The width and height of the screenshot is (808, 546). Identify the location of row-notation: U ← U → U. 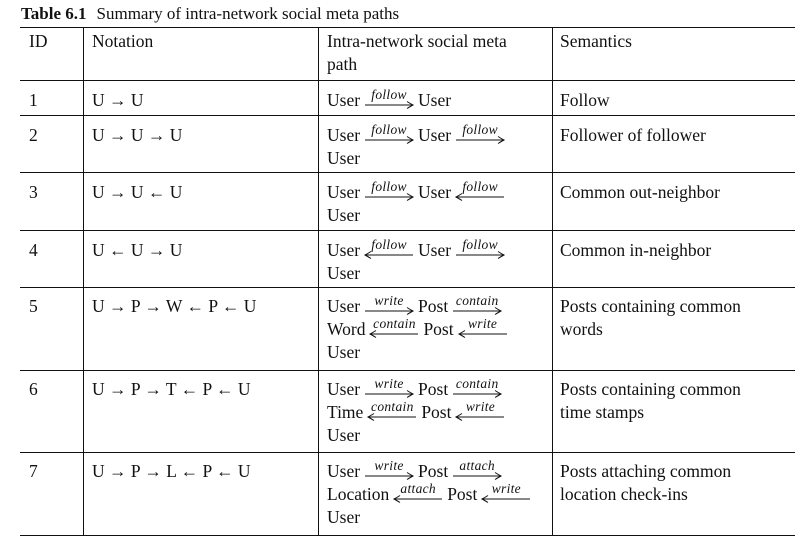
(137, 250).